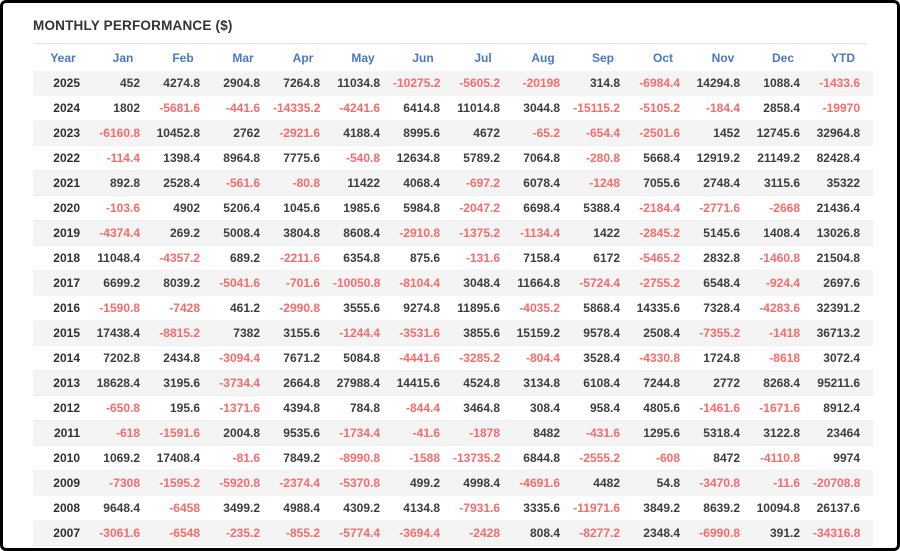 This screenshot has width=900, height=551. What do you see at coordinates (133, 25) in the screenshot?
I see `page-title: MONTHLY PERFORMANCE ($)` at bounding box center [133, 25].